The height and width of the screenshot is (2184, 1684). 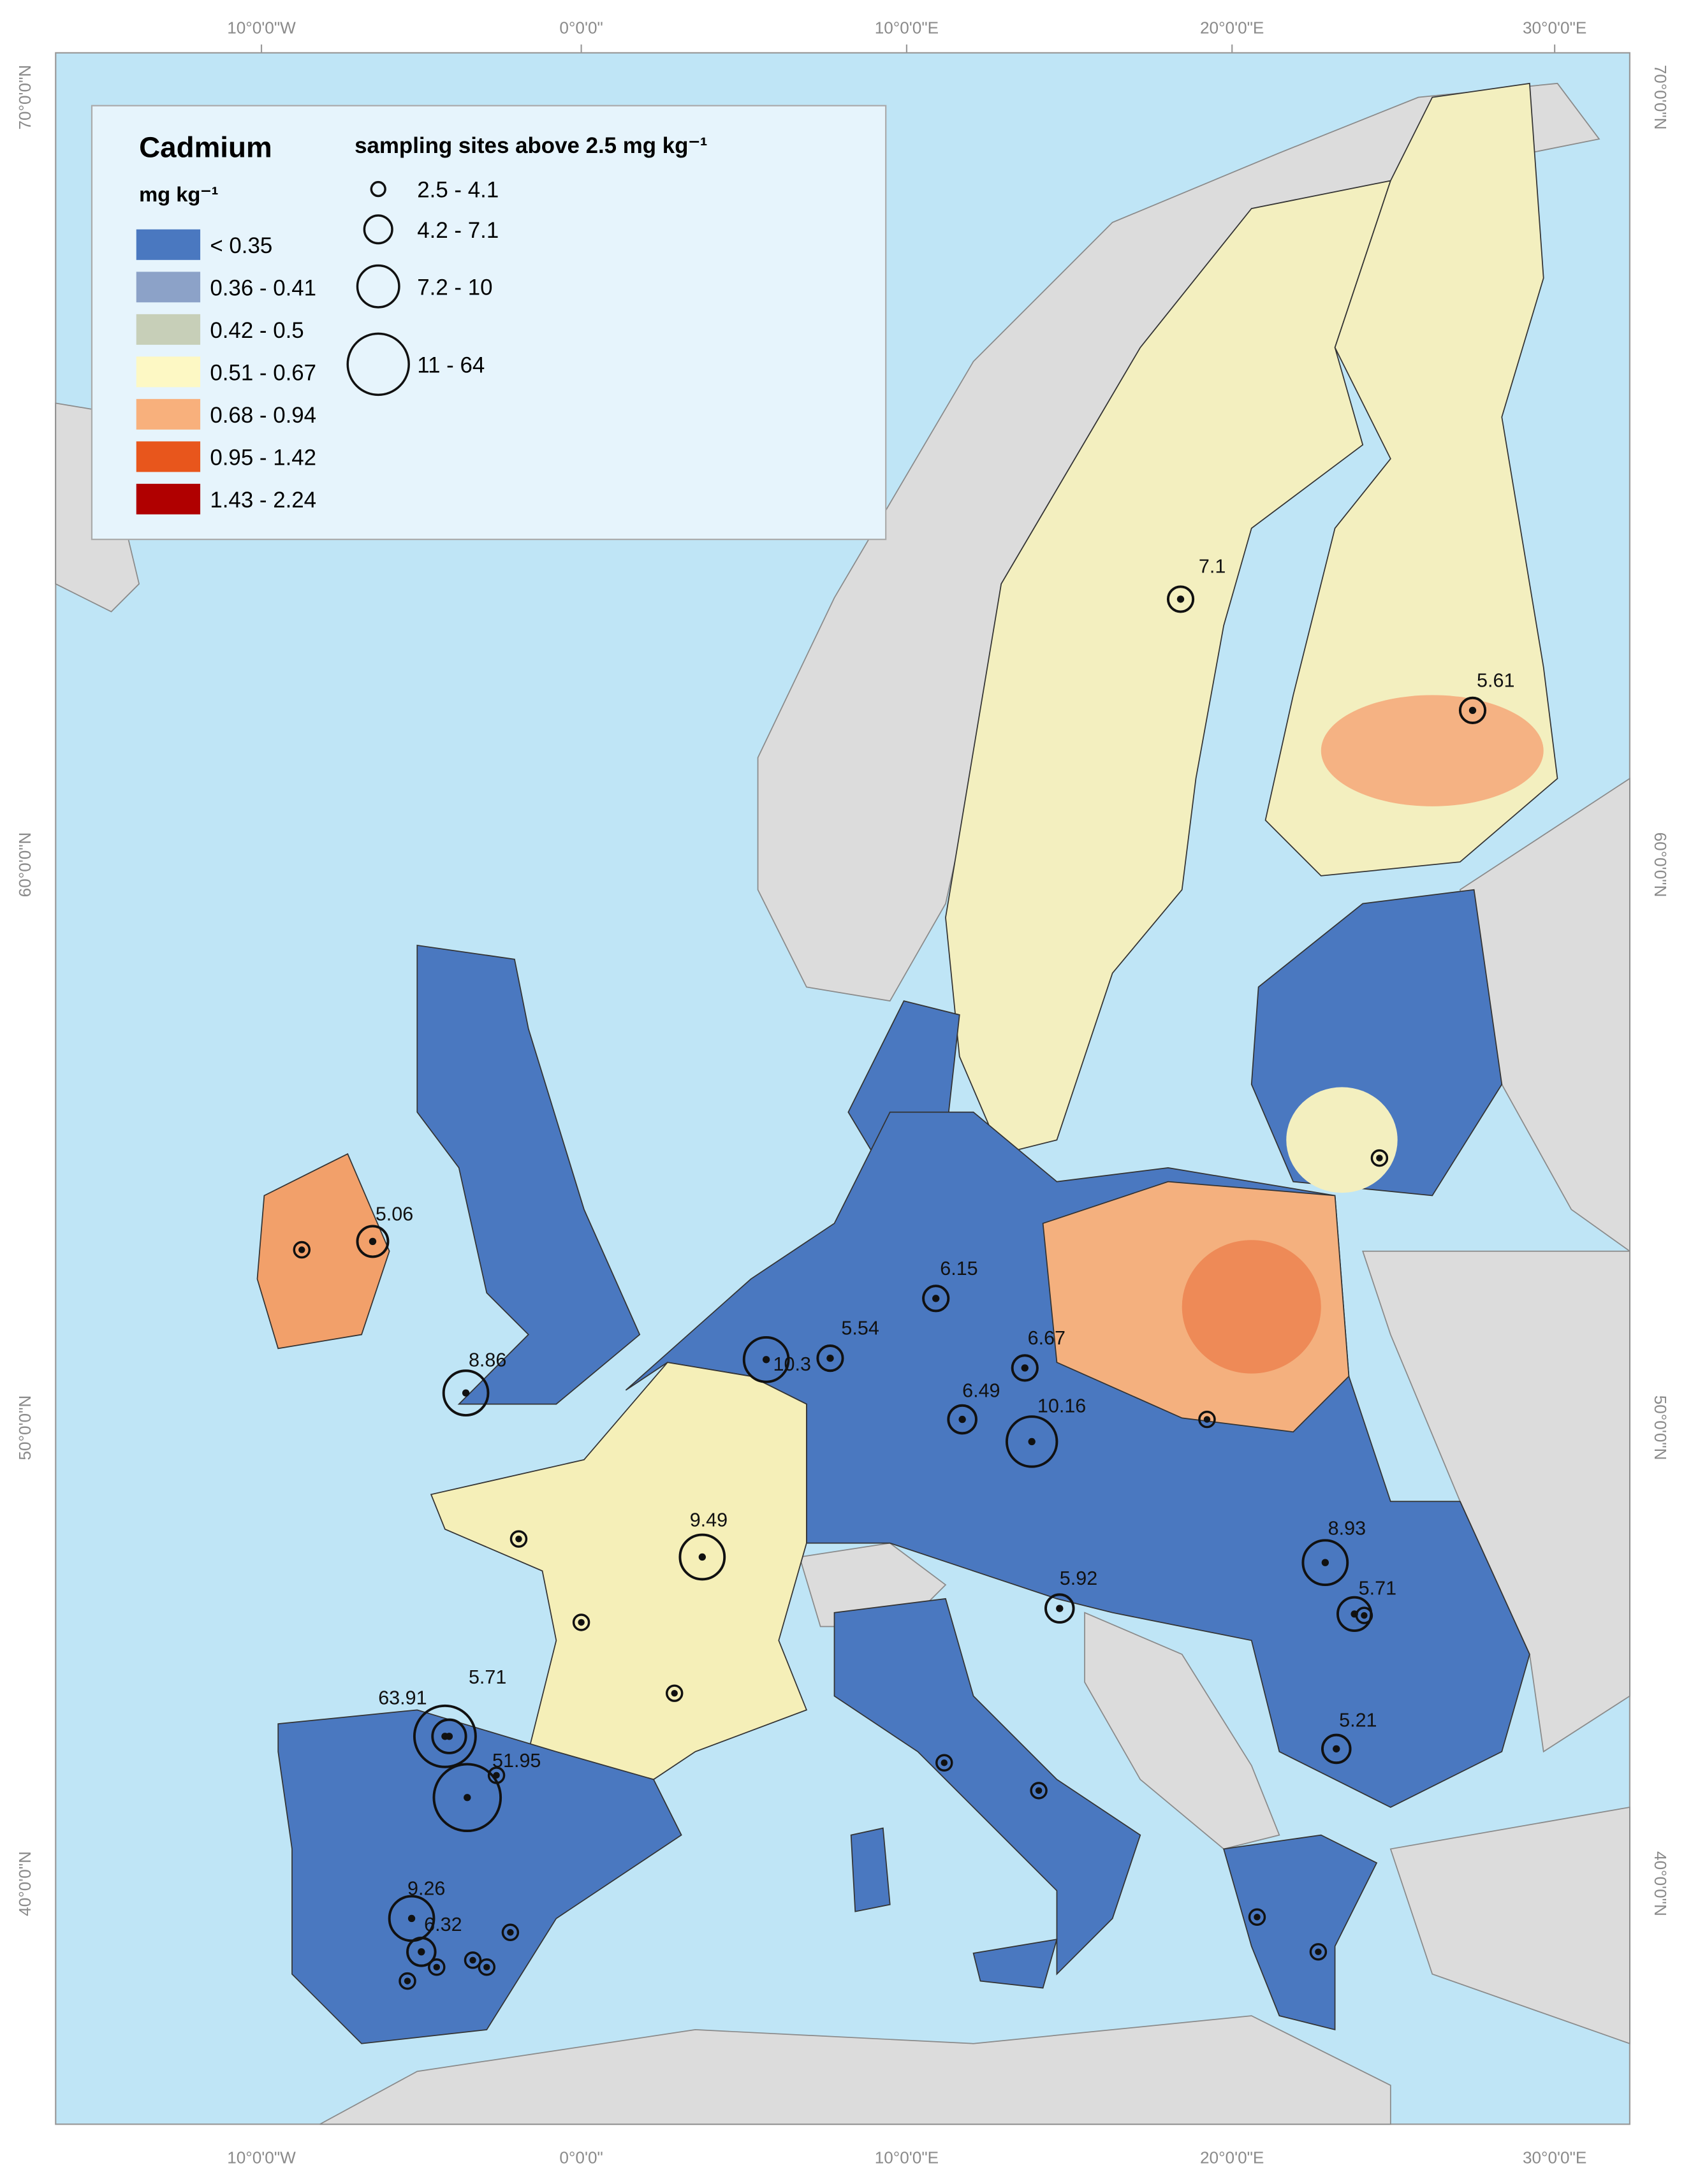 I want to click on legend-label: < 0.35, so click(x=241, y=245).